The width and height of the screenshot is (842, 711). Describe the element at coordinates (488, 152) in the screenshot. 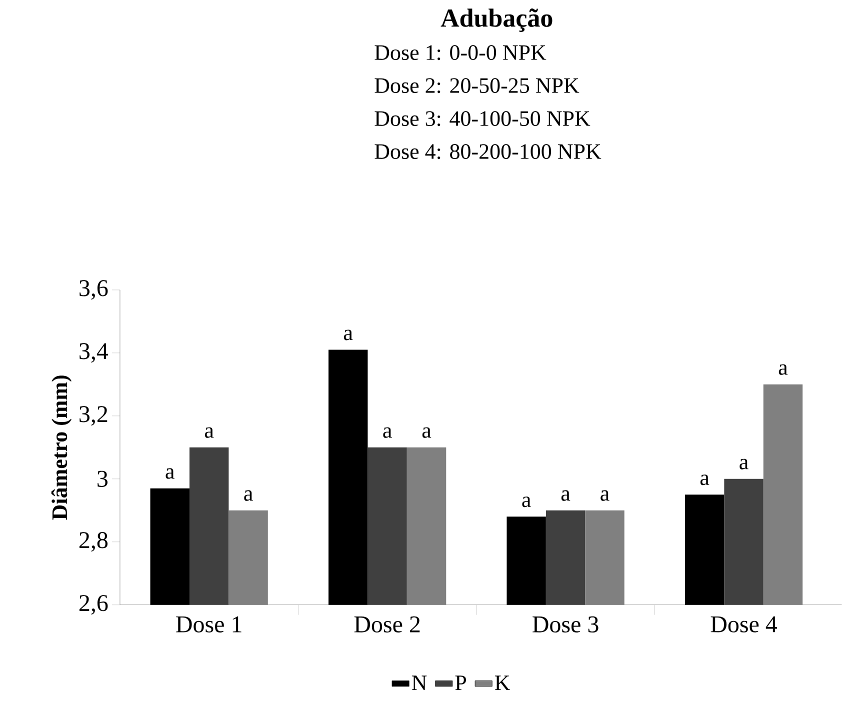

I see `text: Dose 4: 80-200-100 NPK` at that location.